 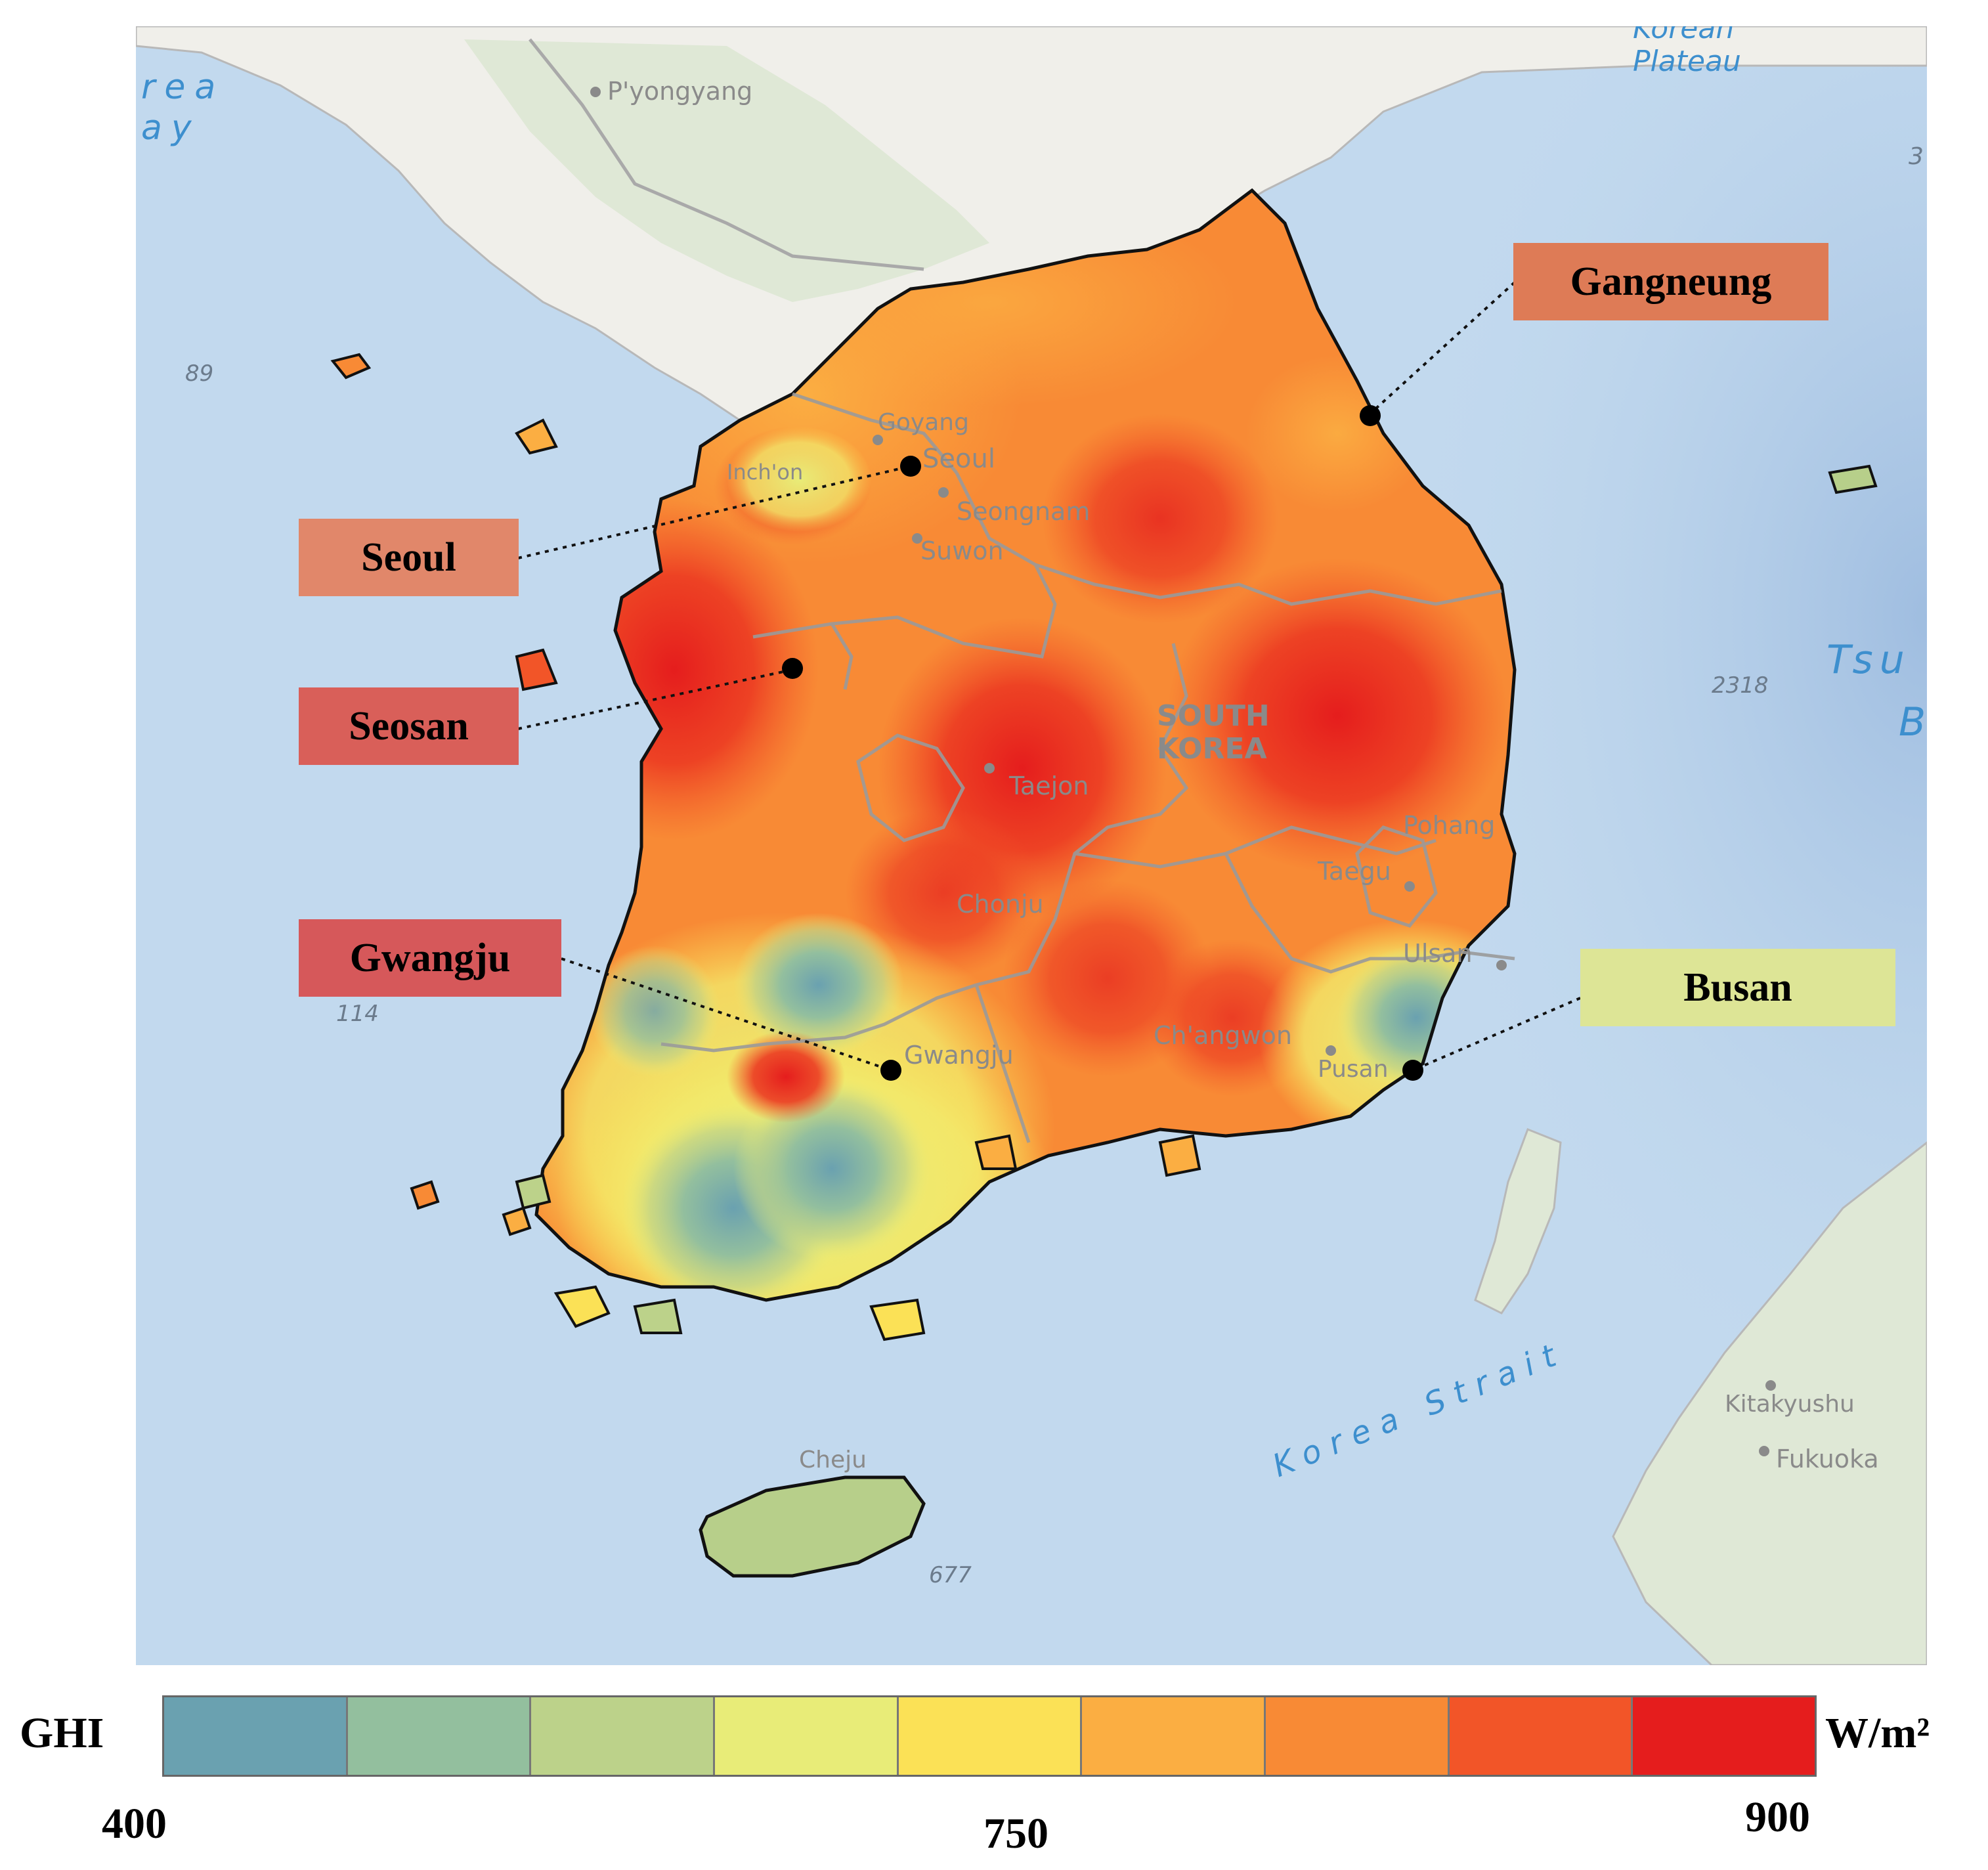 I want to click on label-busan-basemap: Pusan, so click(x=1353, y=1069).